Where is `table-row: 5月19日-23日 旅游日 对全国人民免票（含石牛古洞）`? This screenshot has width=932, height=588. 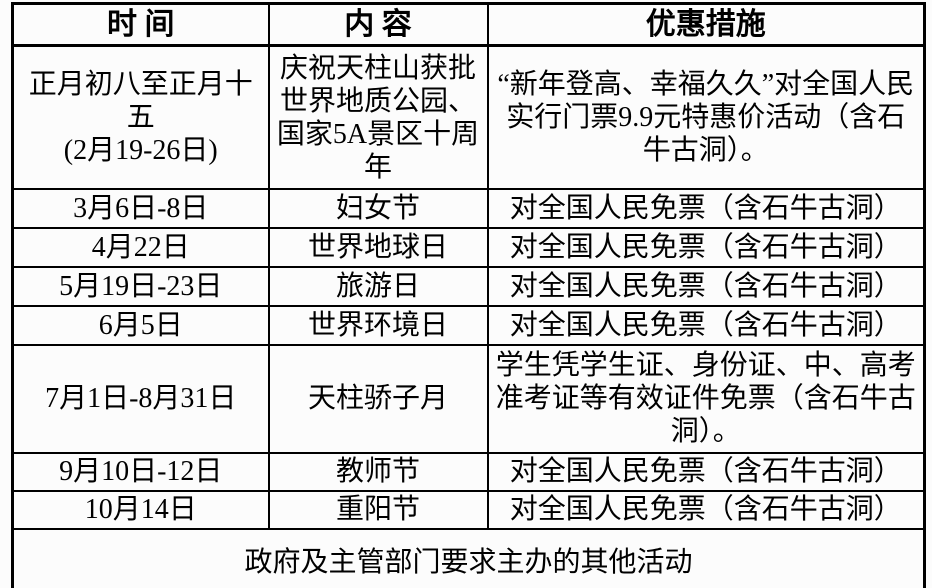 table-row: 5月19日-23日 旅游日 对全国人民免票（含石牛古洞） is located at coordinates (468, 286).